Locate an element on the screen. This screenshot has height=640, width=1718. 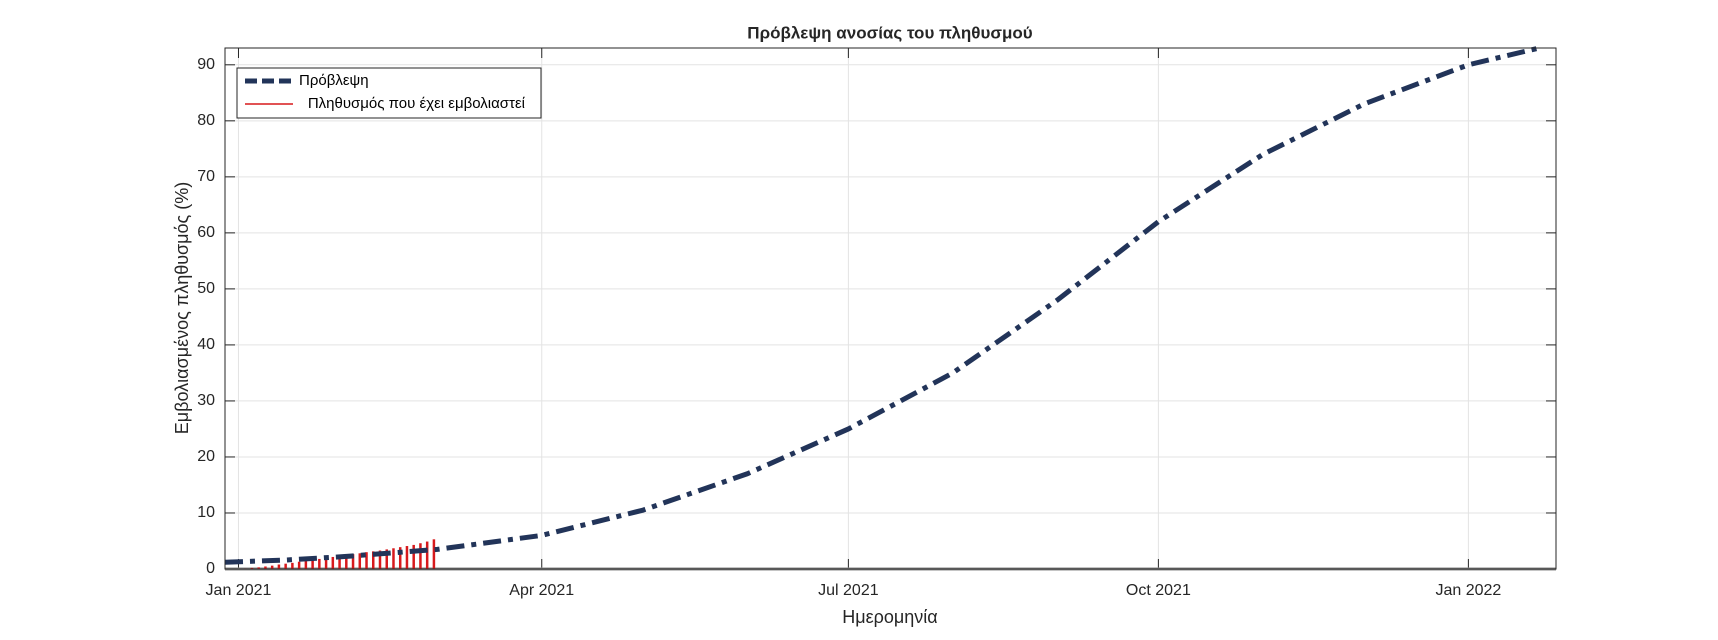
y-axis-label: Εμβολιασμένος πληθυσμός (%) is located at coordinates (182, 308).